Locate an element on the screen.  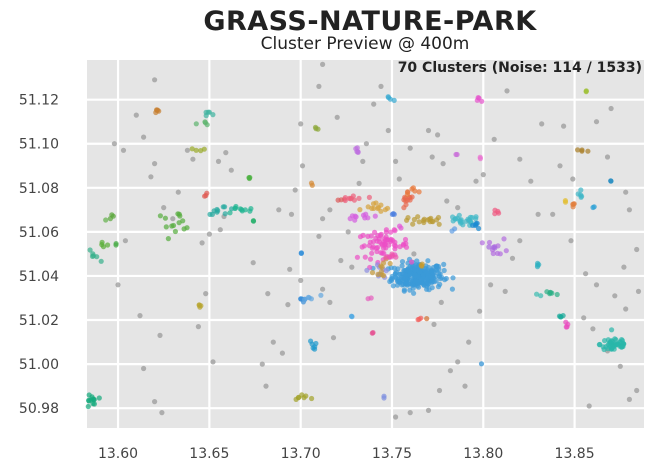
cluster-count-annotation: 70 Clusters (Noise: 114 / 1533) is located at coordinates (520, 68).